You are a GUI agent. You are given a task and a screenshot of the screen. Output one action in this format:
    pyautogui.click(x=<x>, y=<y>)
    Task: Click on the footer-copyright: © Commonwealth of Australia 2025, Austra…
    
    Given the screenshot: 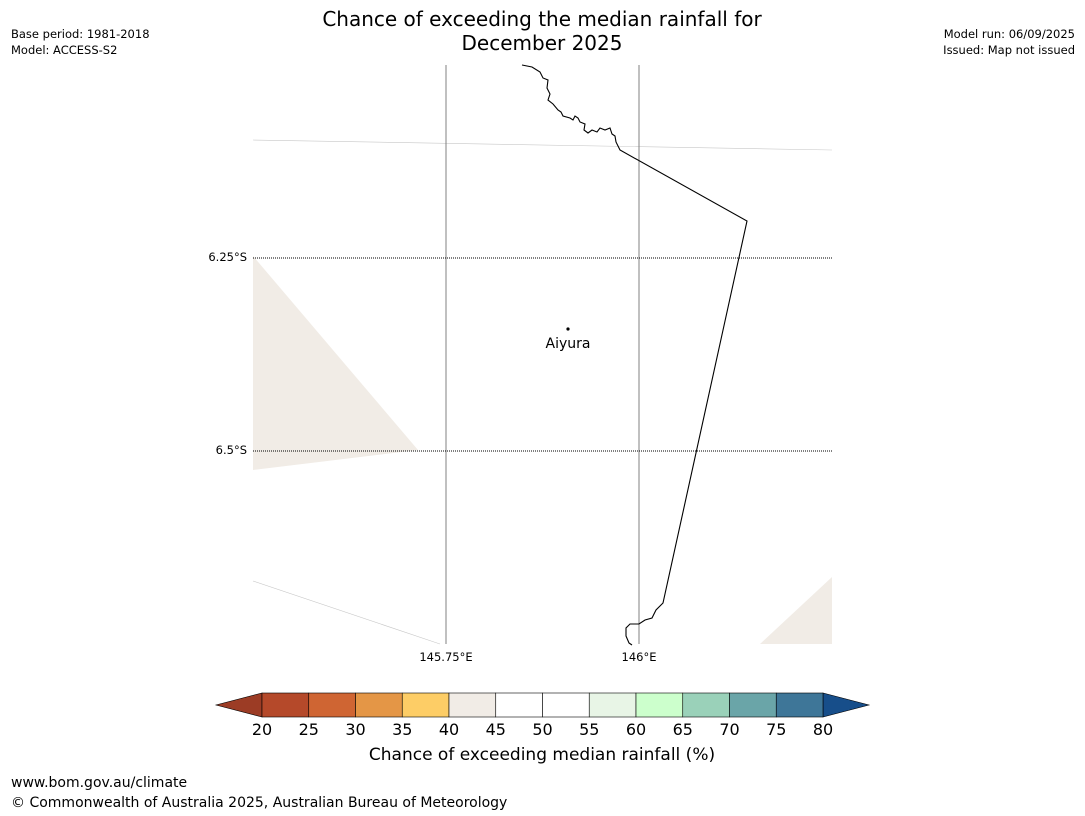 What is the action you would take?
    pyautogui.click(x=259, y=803)
    